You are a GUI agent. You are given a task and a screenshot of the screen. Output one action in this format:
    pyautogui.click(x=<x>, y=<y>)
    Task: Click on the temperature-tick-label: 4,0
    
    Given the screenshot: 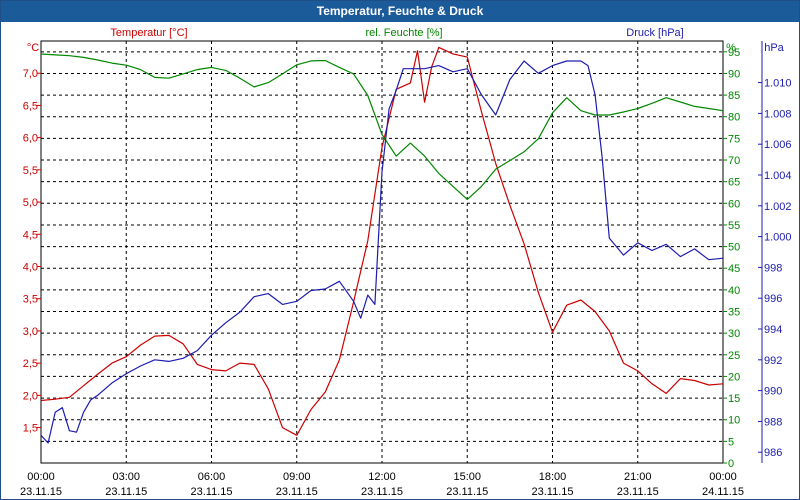 What is the action you would take?
    pyautogui.click(x=30, y=267)
    